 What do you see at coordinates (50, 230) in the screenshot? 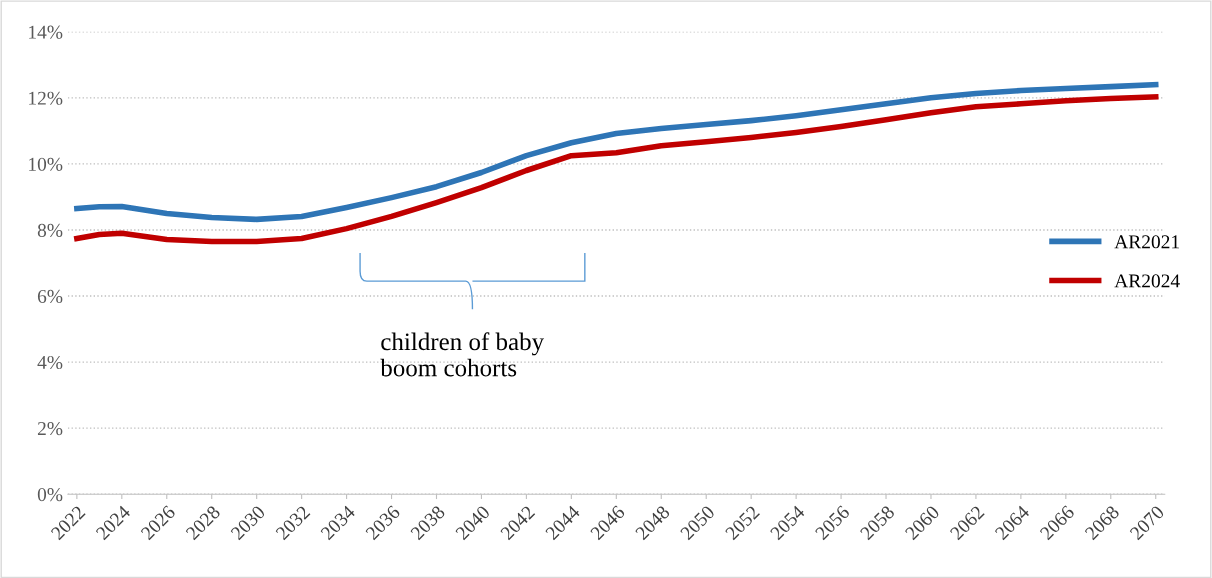
I see `y-tick-label: 8%` at bounding box center [50, 230].